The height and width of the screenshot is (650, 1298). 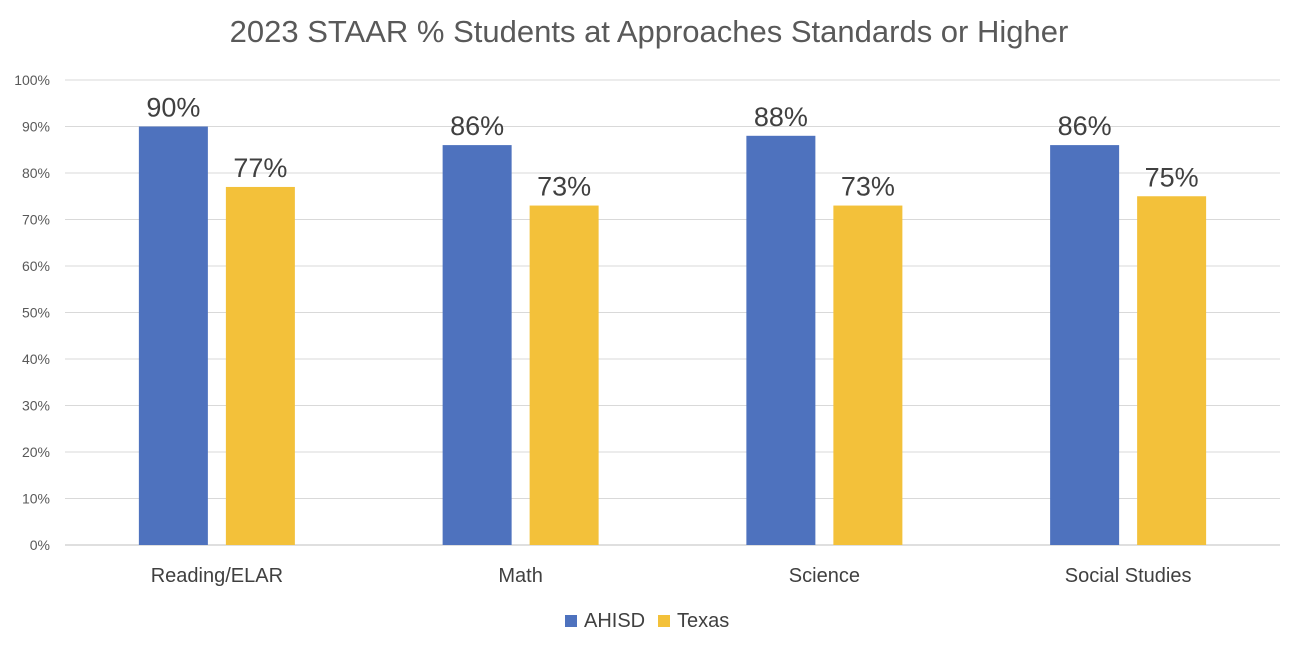 What do you see at coordinates (868, 375) in the screenshot?
I see `bar-texas-science` at bounding box center [868, 375].